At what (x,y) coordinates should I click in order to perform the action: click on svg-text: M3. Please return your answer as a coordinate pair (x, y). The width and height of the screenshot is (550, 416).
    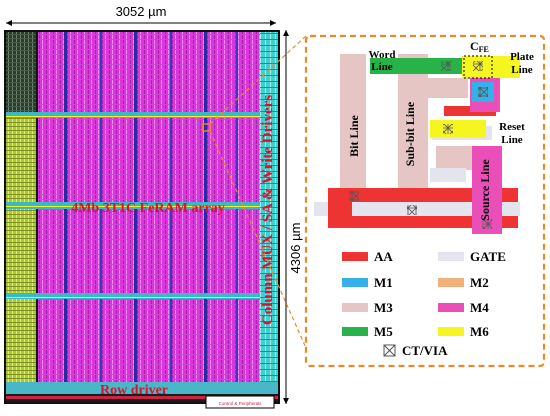
    Looking at the image, I should click on (383, 307).